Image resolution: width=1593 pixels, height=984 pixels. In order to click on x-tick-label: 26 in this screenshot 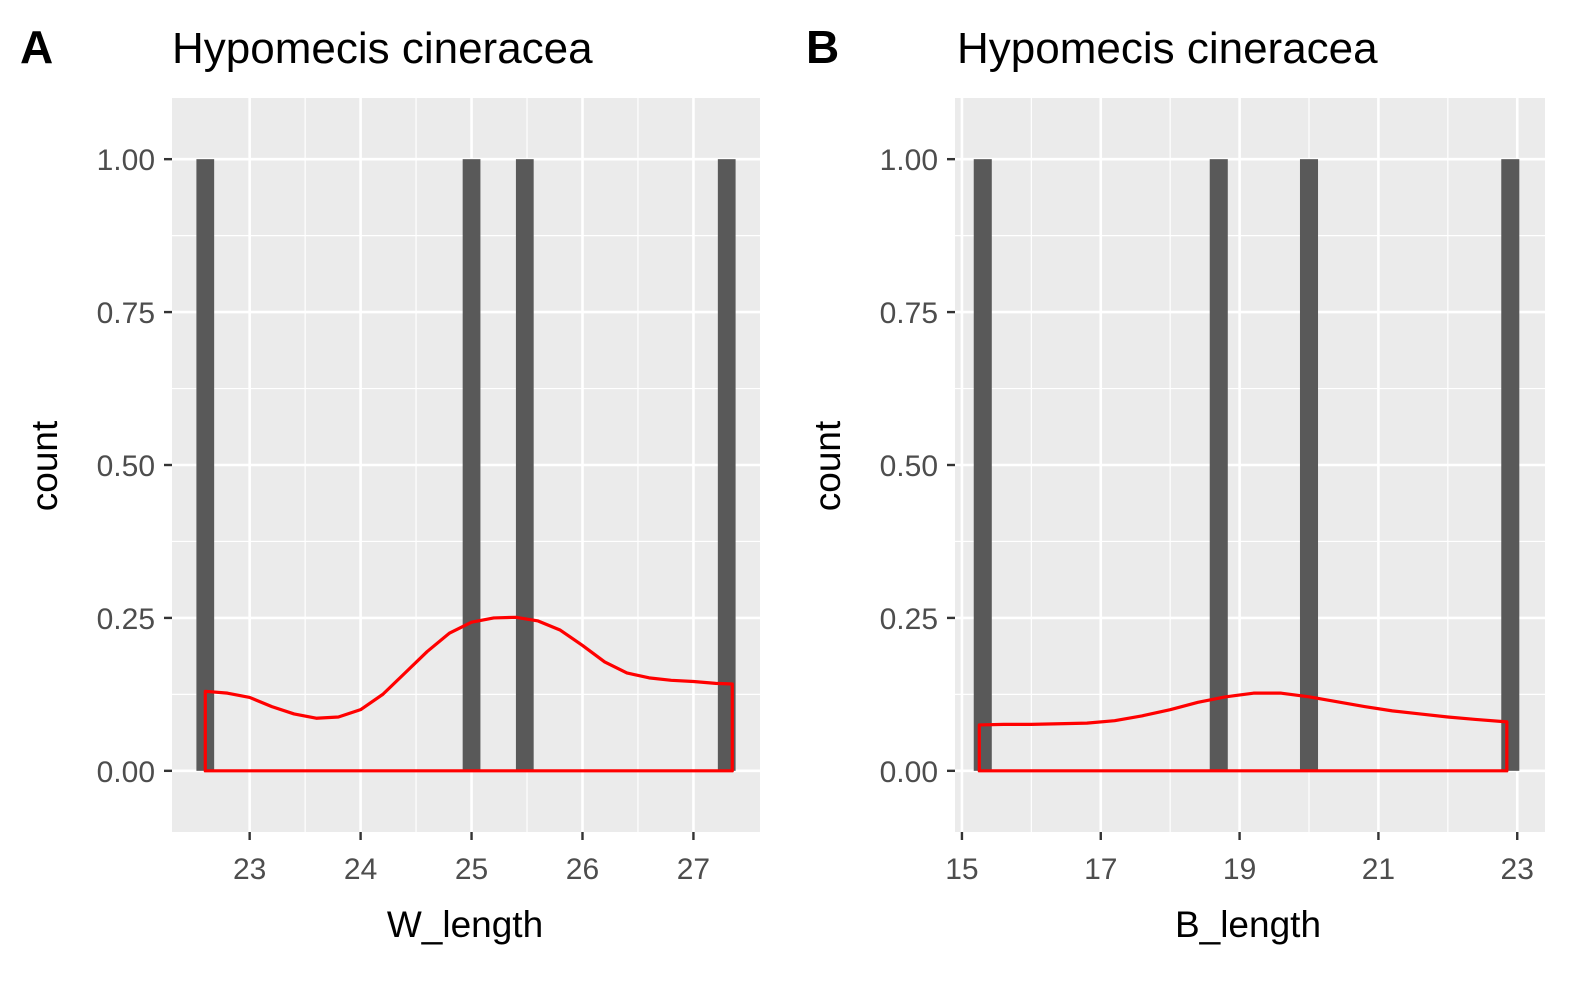, I will do `click(582, 869)`.